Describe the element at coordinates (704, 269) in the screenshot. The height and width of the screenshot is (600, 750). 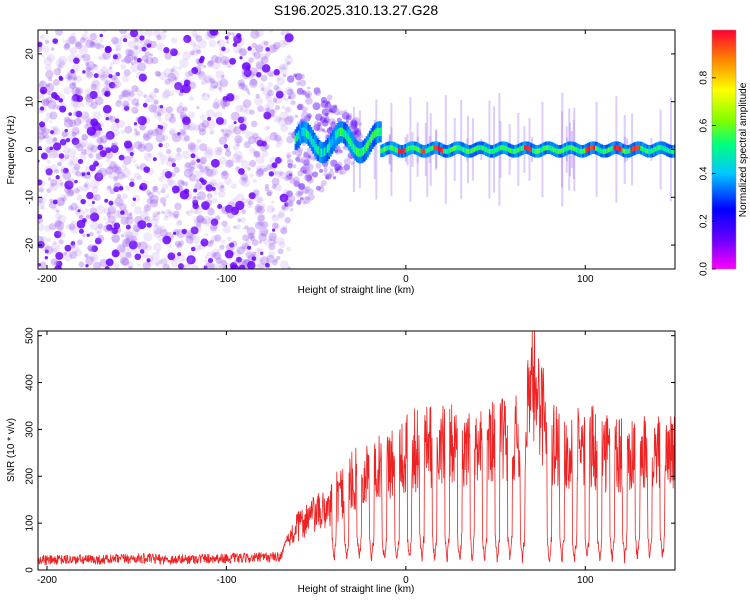
I see `colorbar-tick-label: 0.0` at that location.